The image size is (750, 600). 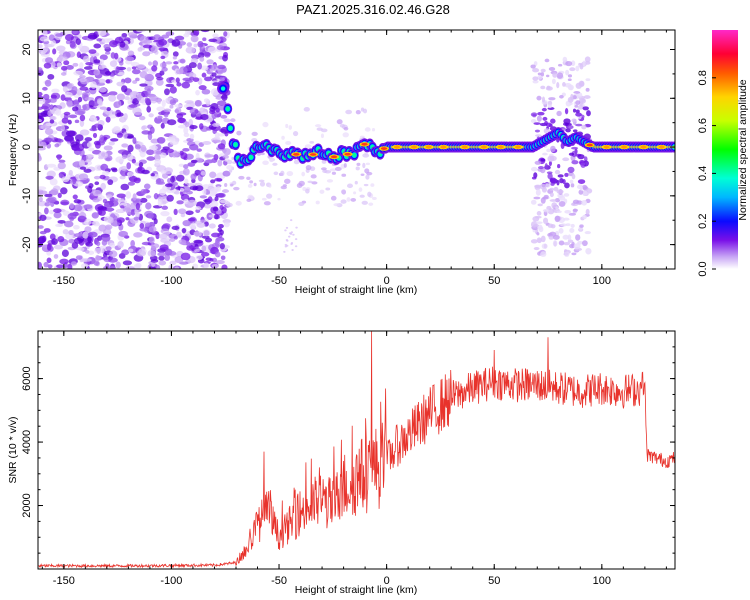 I want to click on y-tick-label: -20, so click(x=27, y=245).